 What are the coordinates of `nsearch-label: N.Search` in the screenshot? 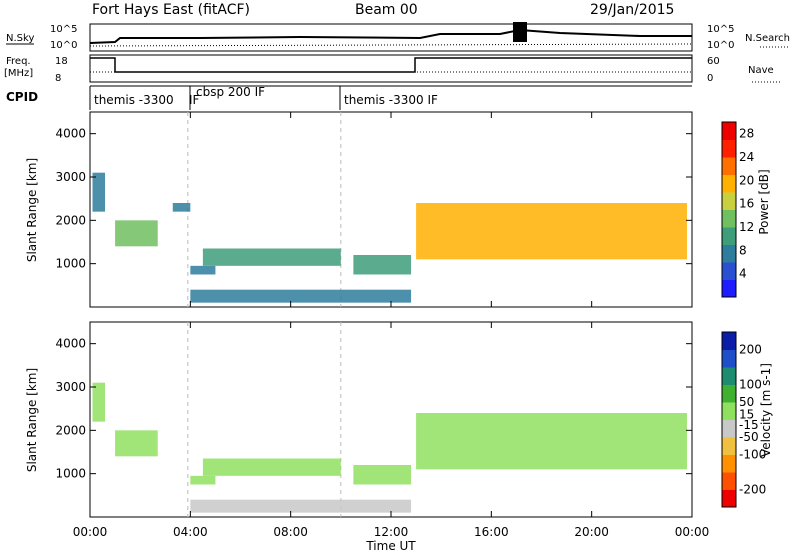 It's located at (767, 38).